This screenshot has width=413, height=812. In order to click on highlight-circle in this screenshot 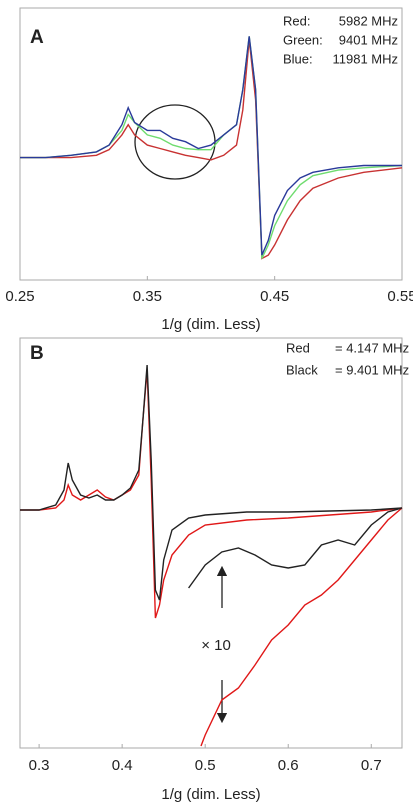, I will do `click(175, 142)`.